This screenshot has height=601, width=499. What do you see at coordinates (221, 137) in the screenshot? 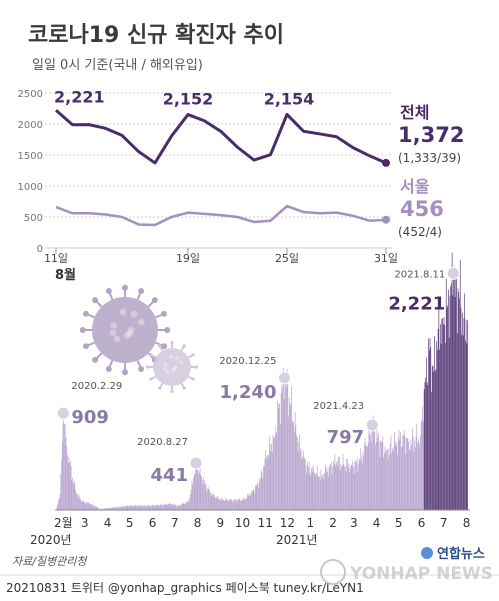
I see `total-series-line` at bounding box center [221, 137].